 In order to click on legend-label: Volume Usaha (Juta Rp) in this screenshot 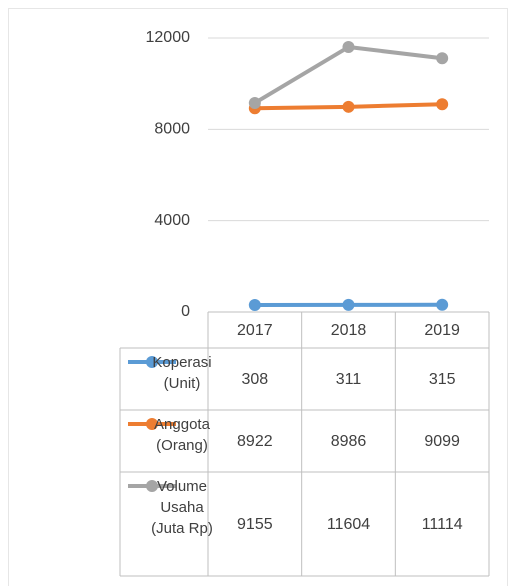, I will do `click(182, 507)`.